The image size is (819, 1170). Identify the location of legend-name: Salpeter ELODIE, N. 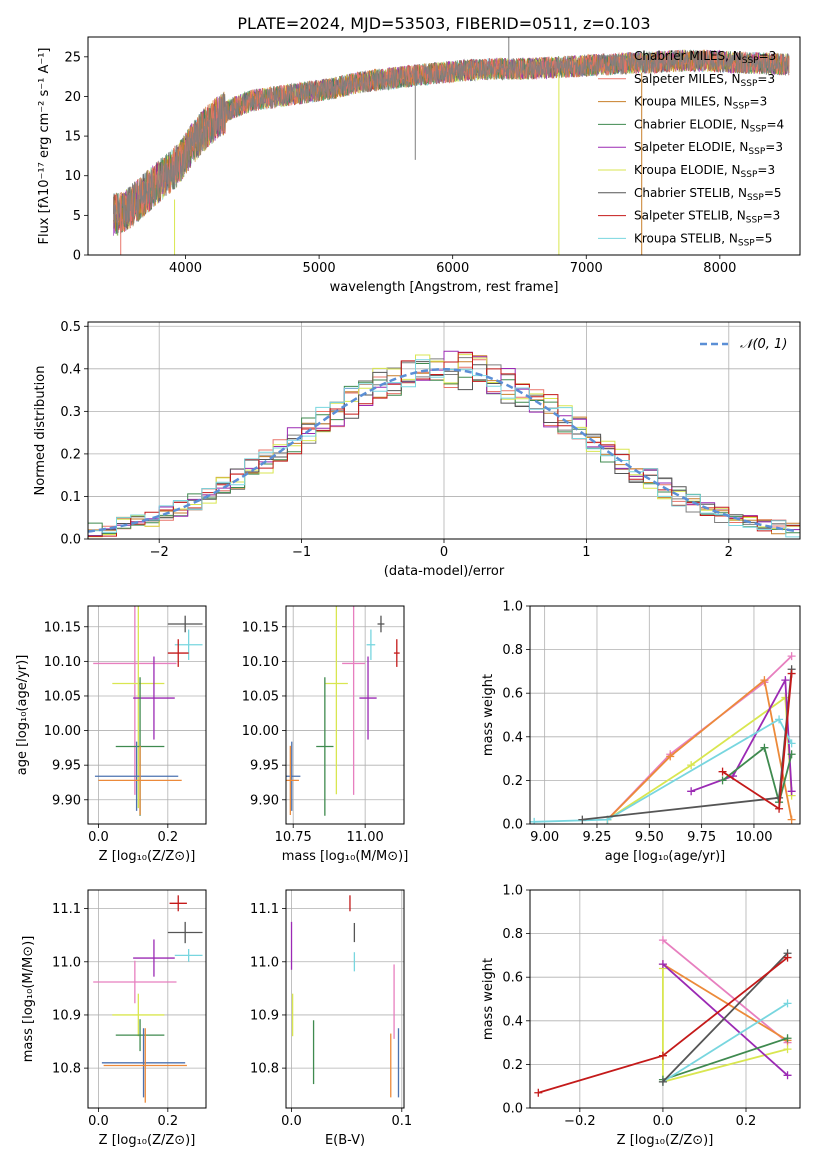
(691, 147).